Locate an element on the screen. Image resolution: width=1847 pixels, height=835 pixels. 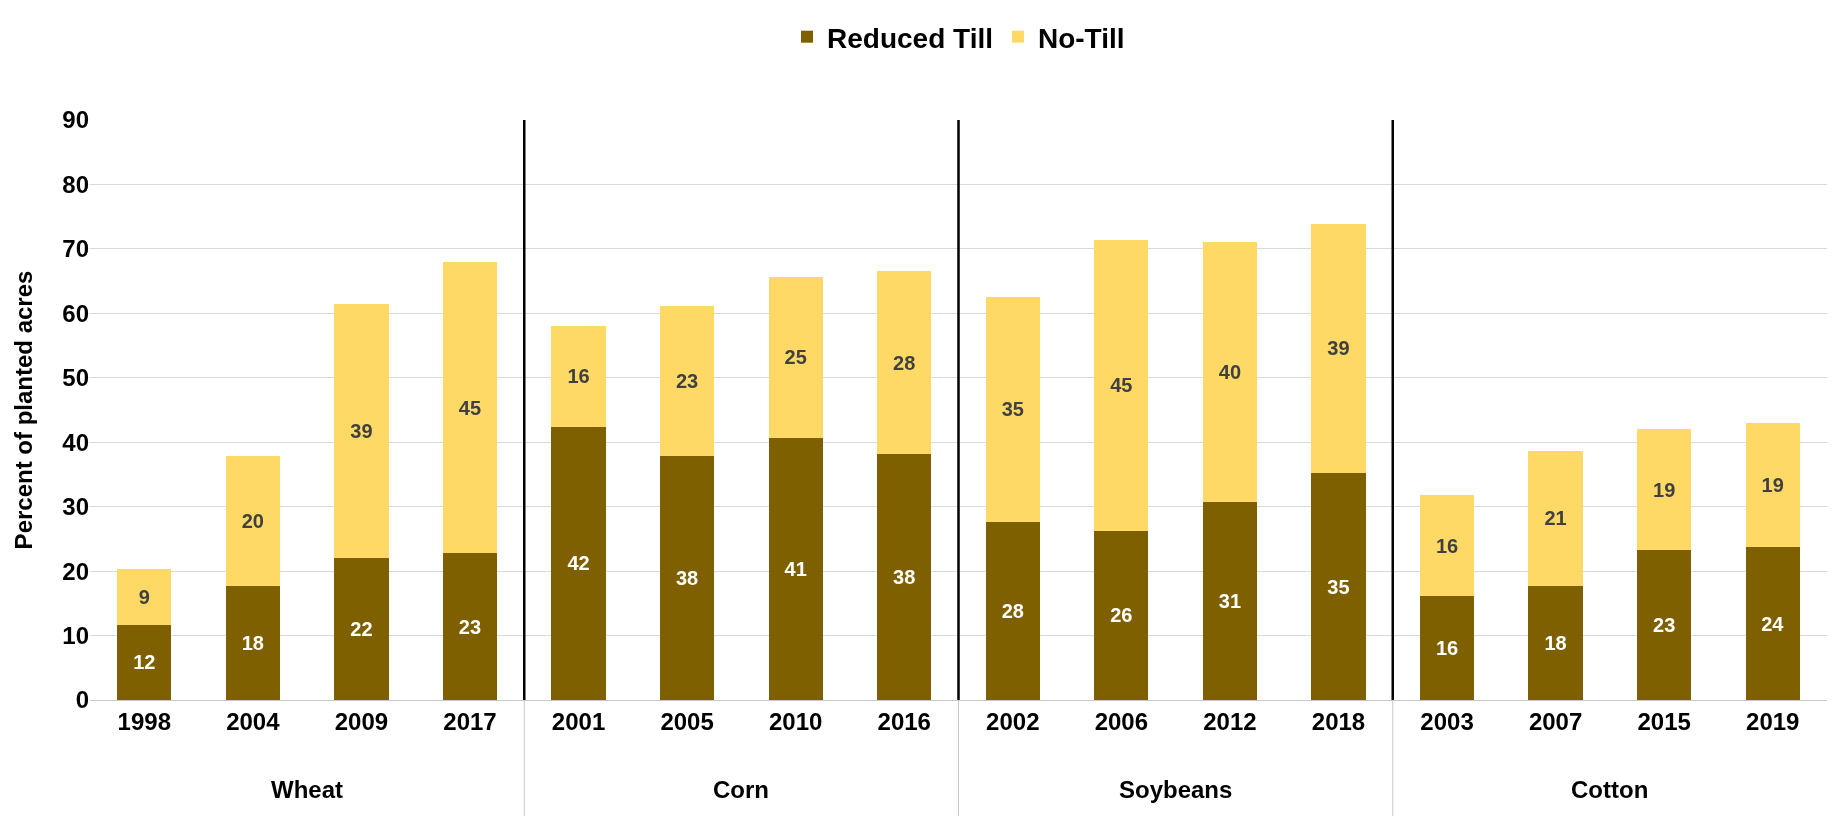
y-tick-label: 60 is located at coordinates (75, 313).